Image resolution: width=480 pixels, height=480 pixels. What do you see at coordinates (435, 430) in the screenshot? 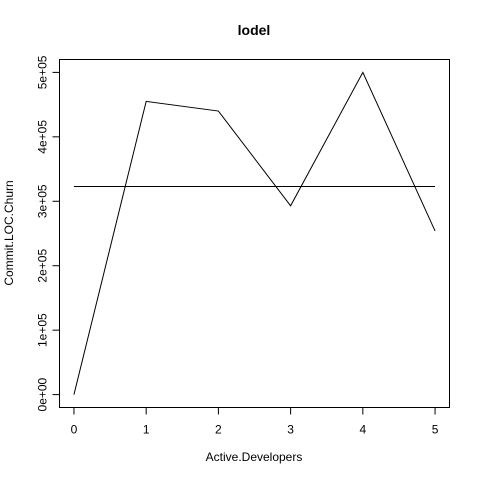
I see `x-tick-label: 5` at bounding box center [435, 430].